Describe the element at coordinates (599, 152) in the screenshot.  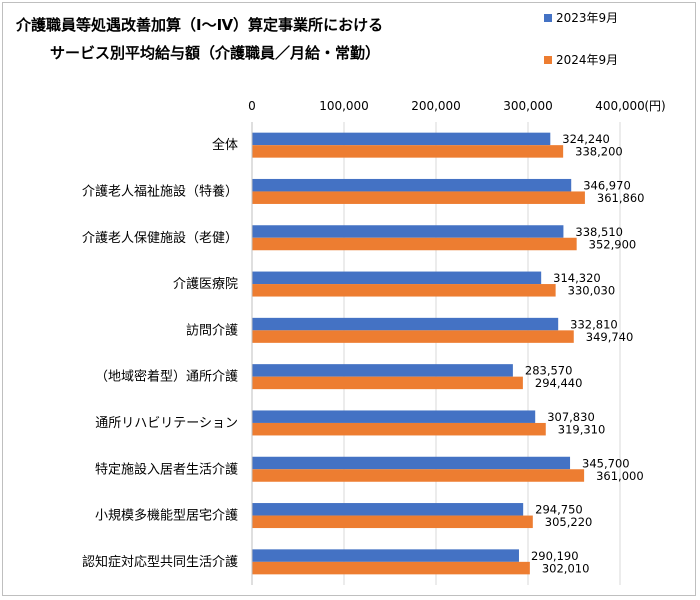
I see `data-label: 338,200` at that location.